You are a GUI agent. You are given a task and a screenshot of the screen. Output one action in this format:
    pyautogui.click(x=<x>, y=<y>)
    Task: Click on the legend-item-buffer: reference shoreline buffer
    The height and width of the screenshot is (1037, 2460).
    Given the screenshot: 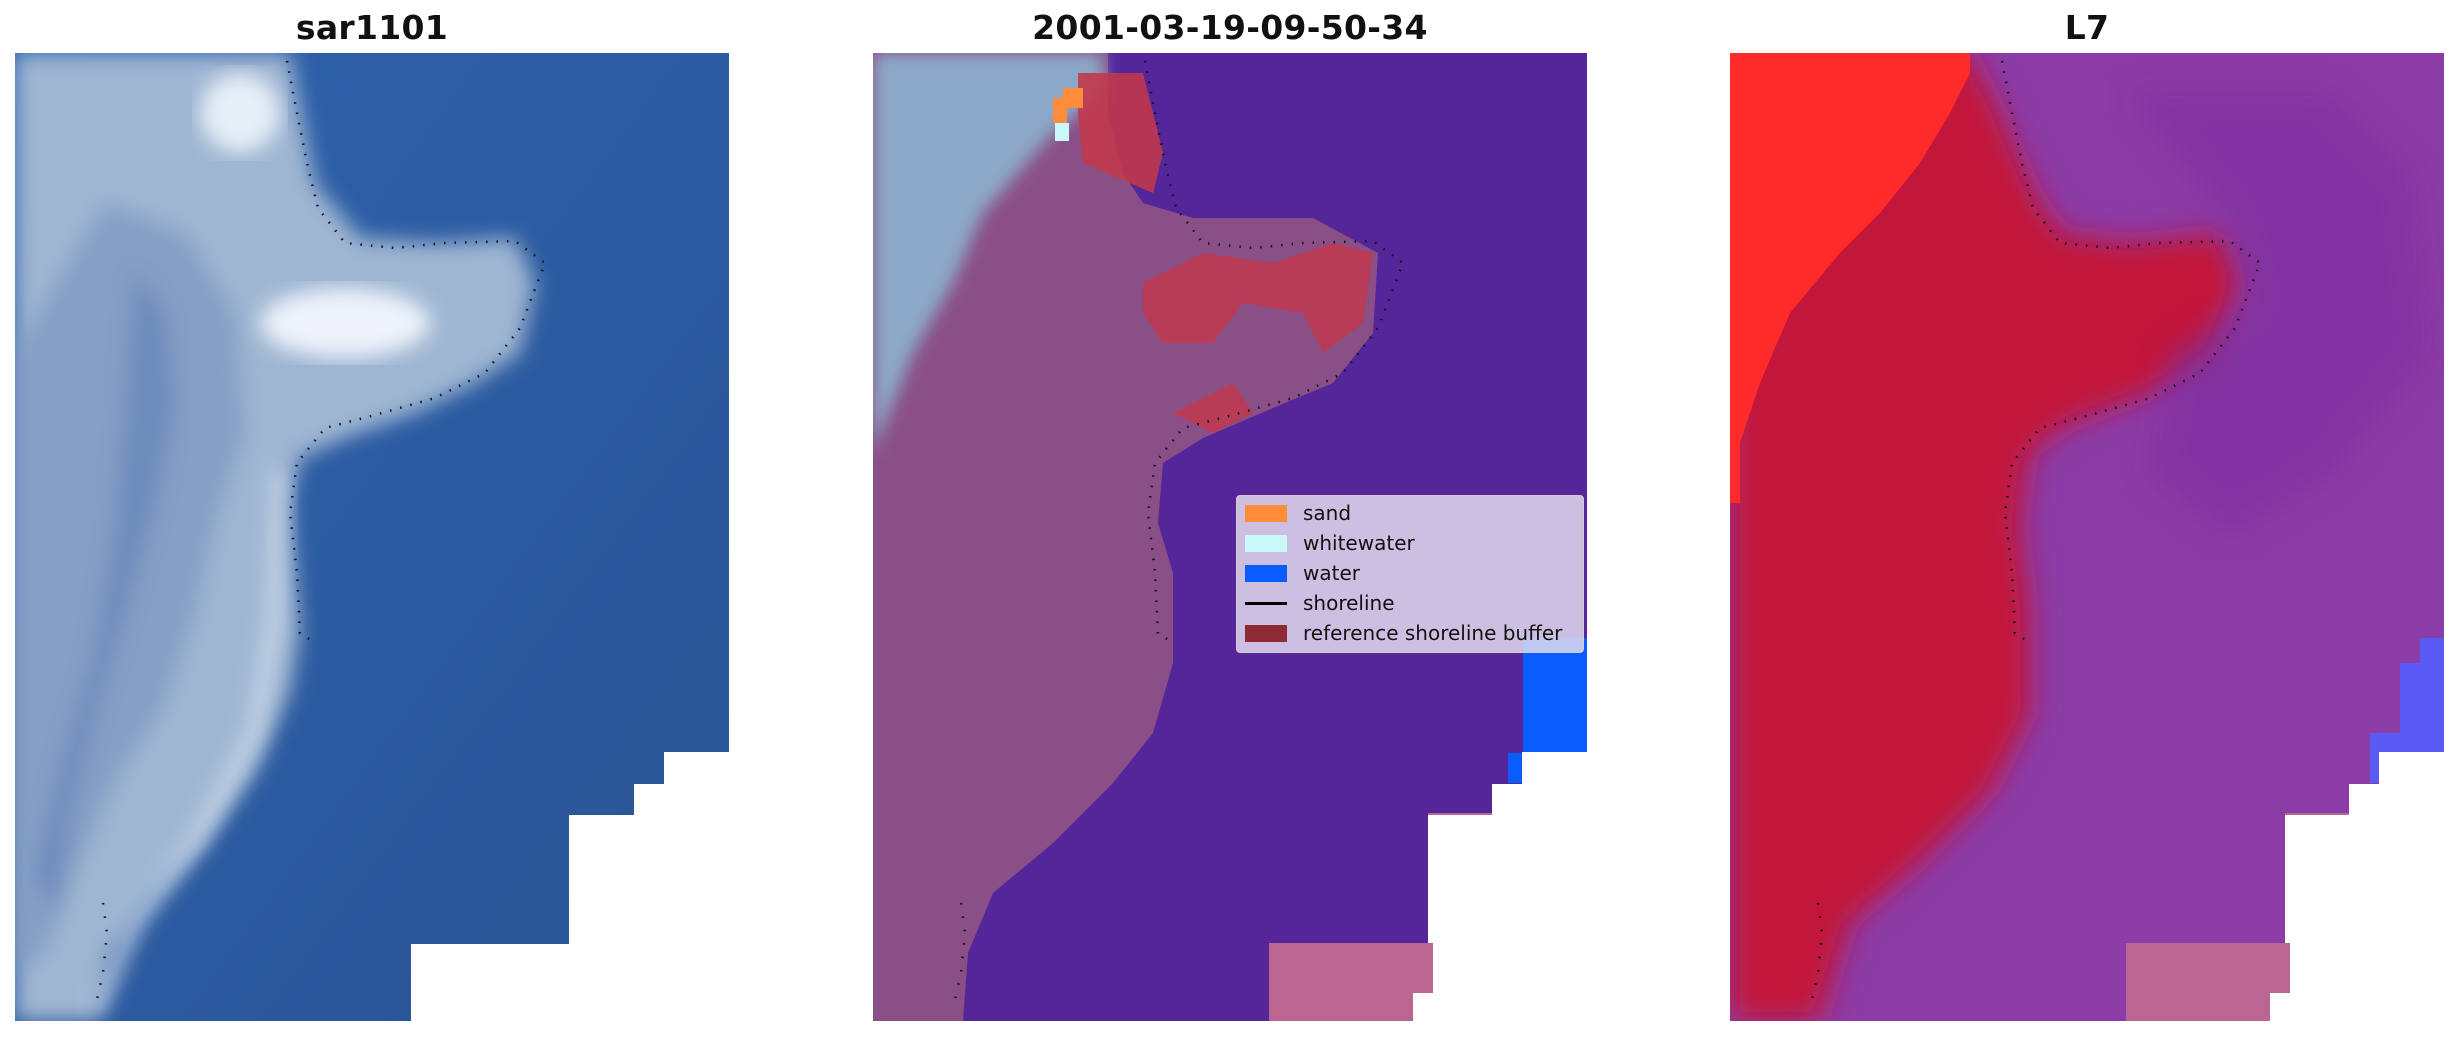 What is the action you would take?
    pyautogui.click(x=1410, y=633)
    